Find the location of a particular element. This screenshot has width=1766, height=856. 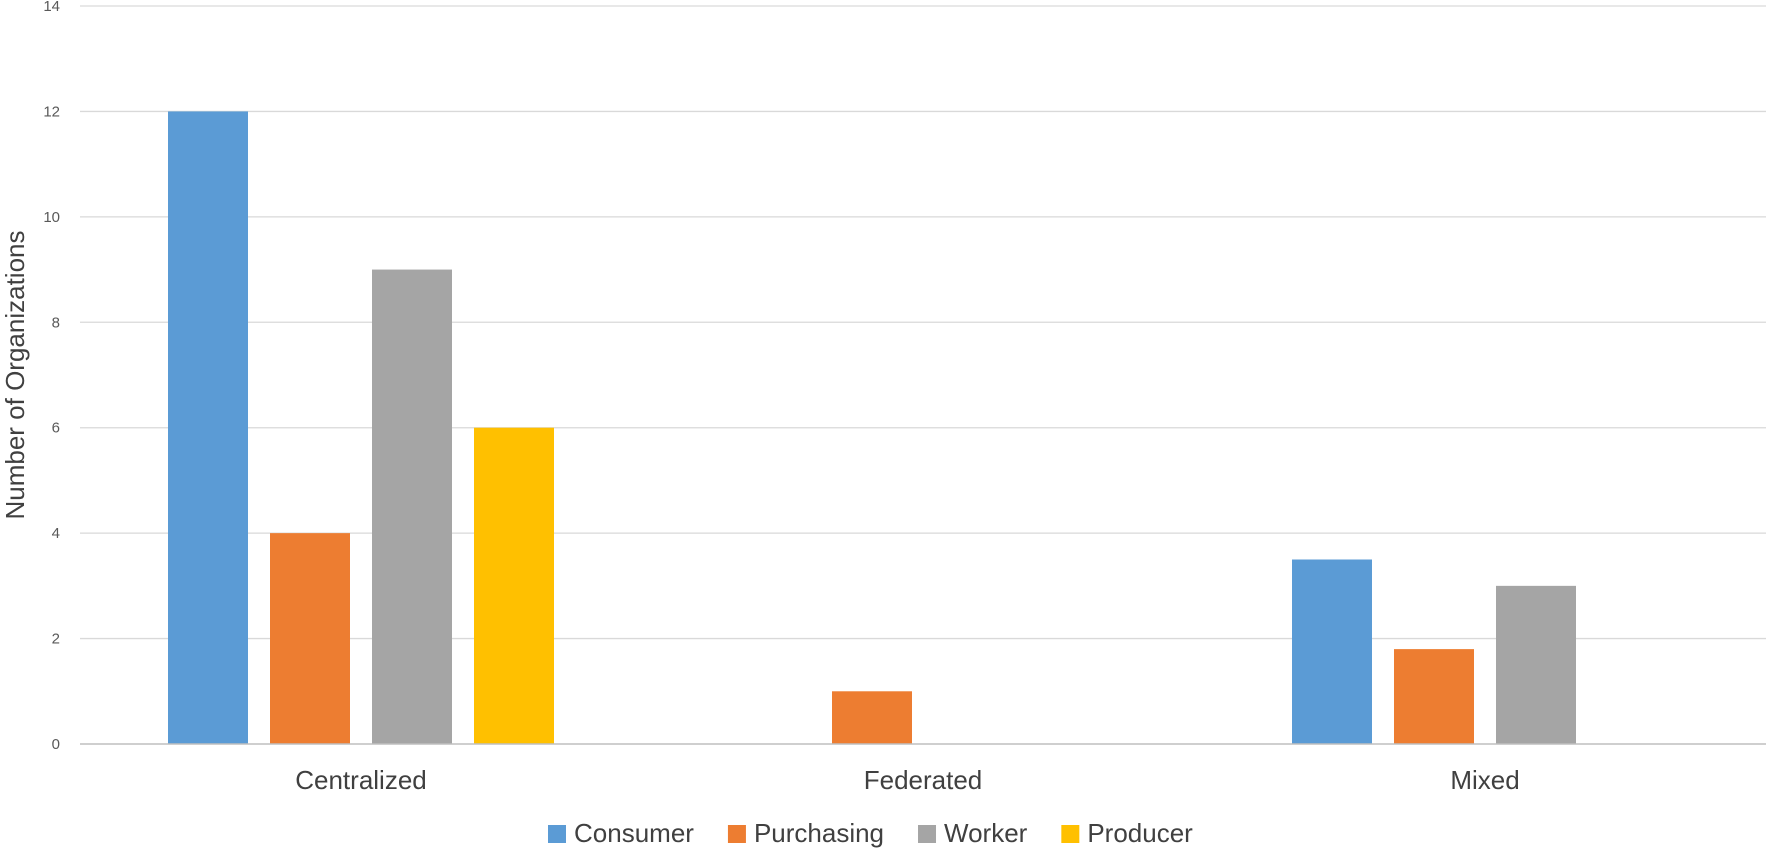

legend: Consumer Purchasing Worker Producer is located at coordinates (870, 833).